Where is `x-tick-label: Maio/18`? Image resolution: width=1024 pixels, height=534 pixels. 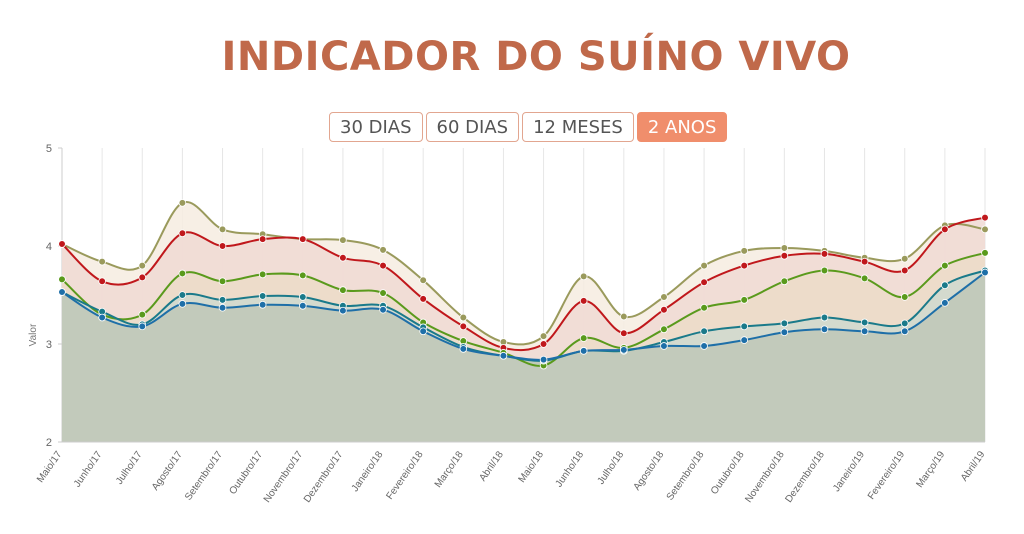 x-tick-label: Maio/18 is located at coordinates (532, 467).